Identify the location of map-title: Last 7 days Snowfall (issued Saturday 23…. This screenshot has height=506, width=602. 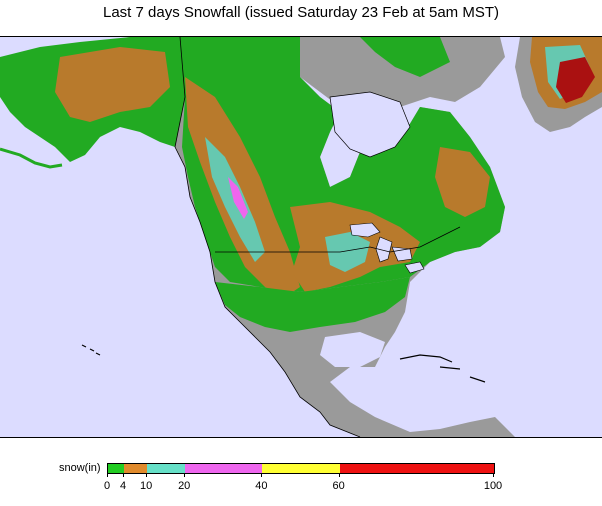
(301, 12).